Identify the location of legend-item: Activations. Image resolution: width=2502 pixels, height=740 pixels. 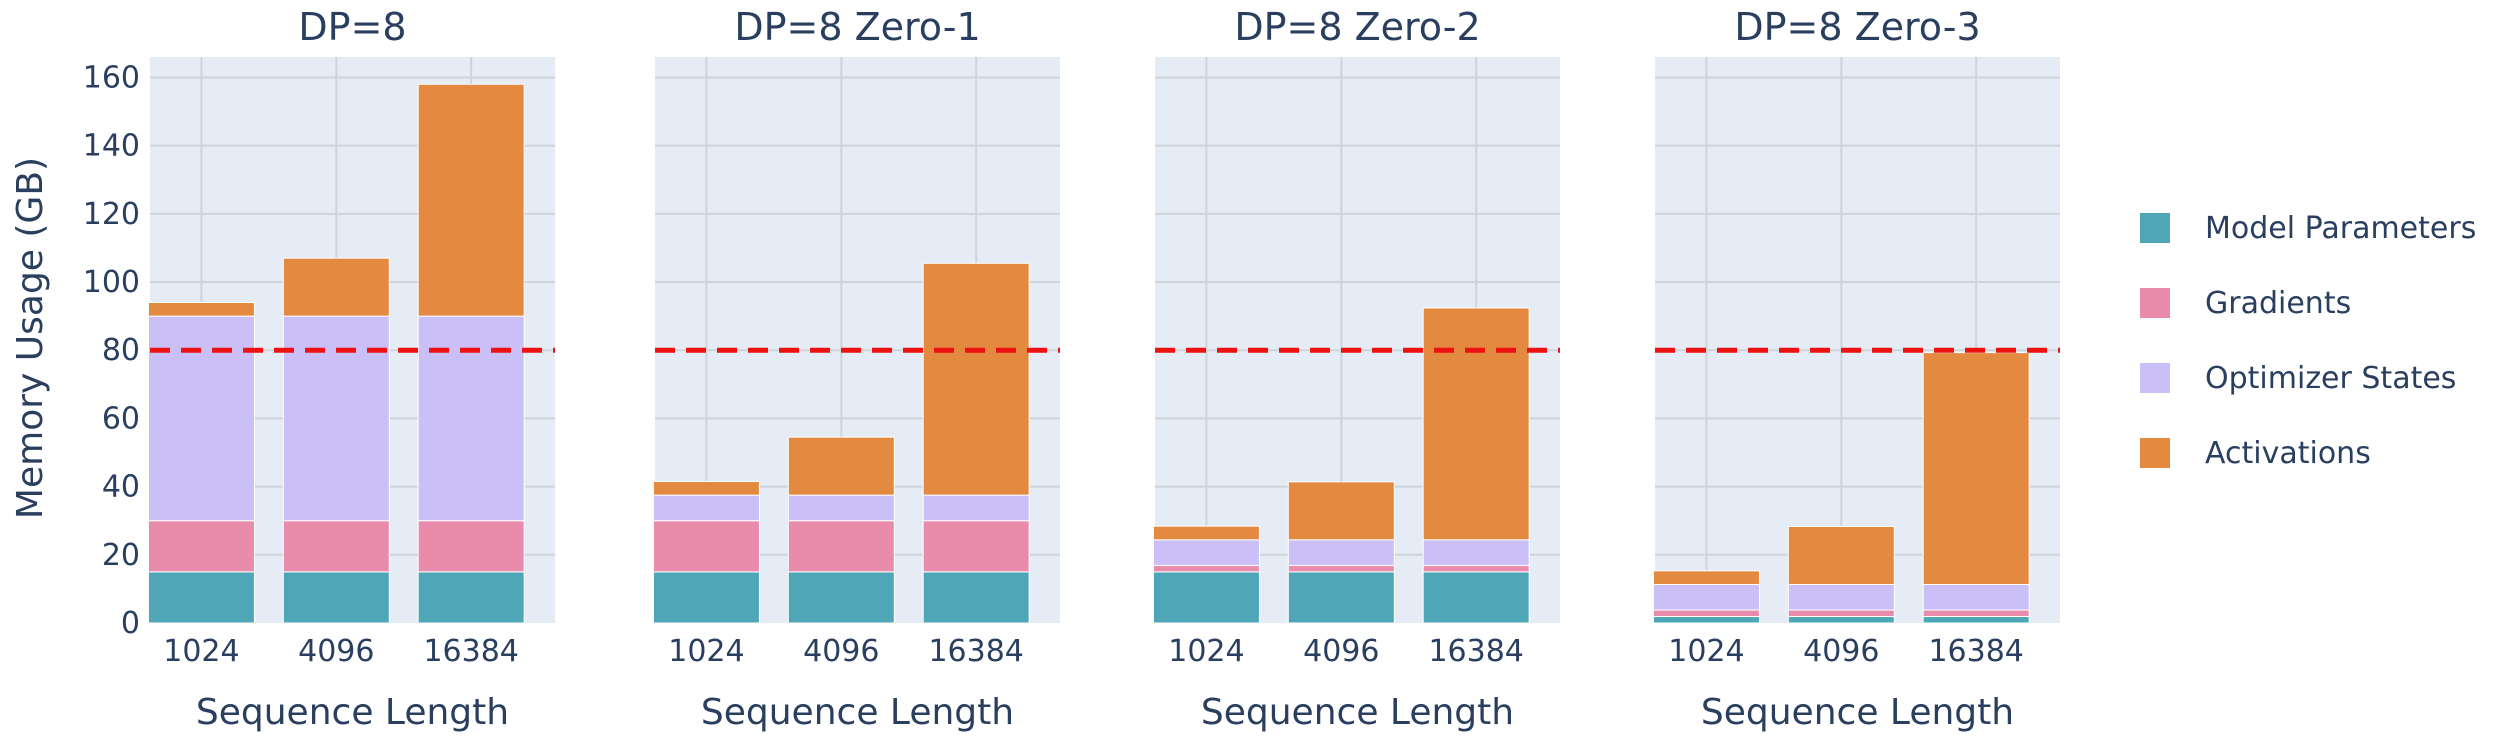
(2255, 453).